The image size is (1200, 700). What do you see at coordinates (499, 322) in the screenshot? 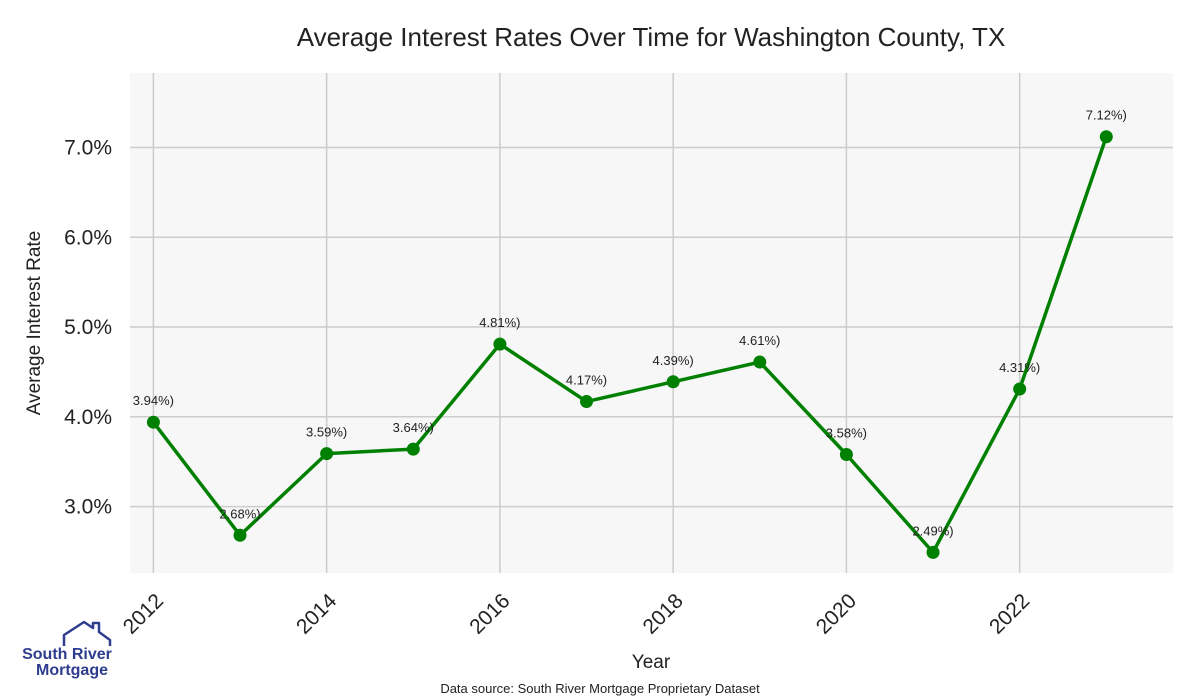
I see `data-label: 4.81%)` at bounding box center [499, 322].